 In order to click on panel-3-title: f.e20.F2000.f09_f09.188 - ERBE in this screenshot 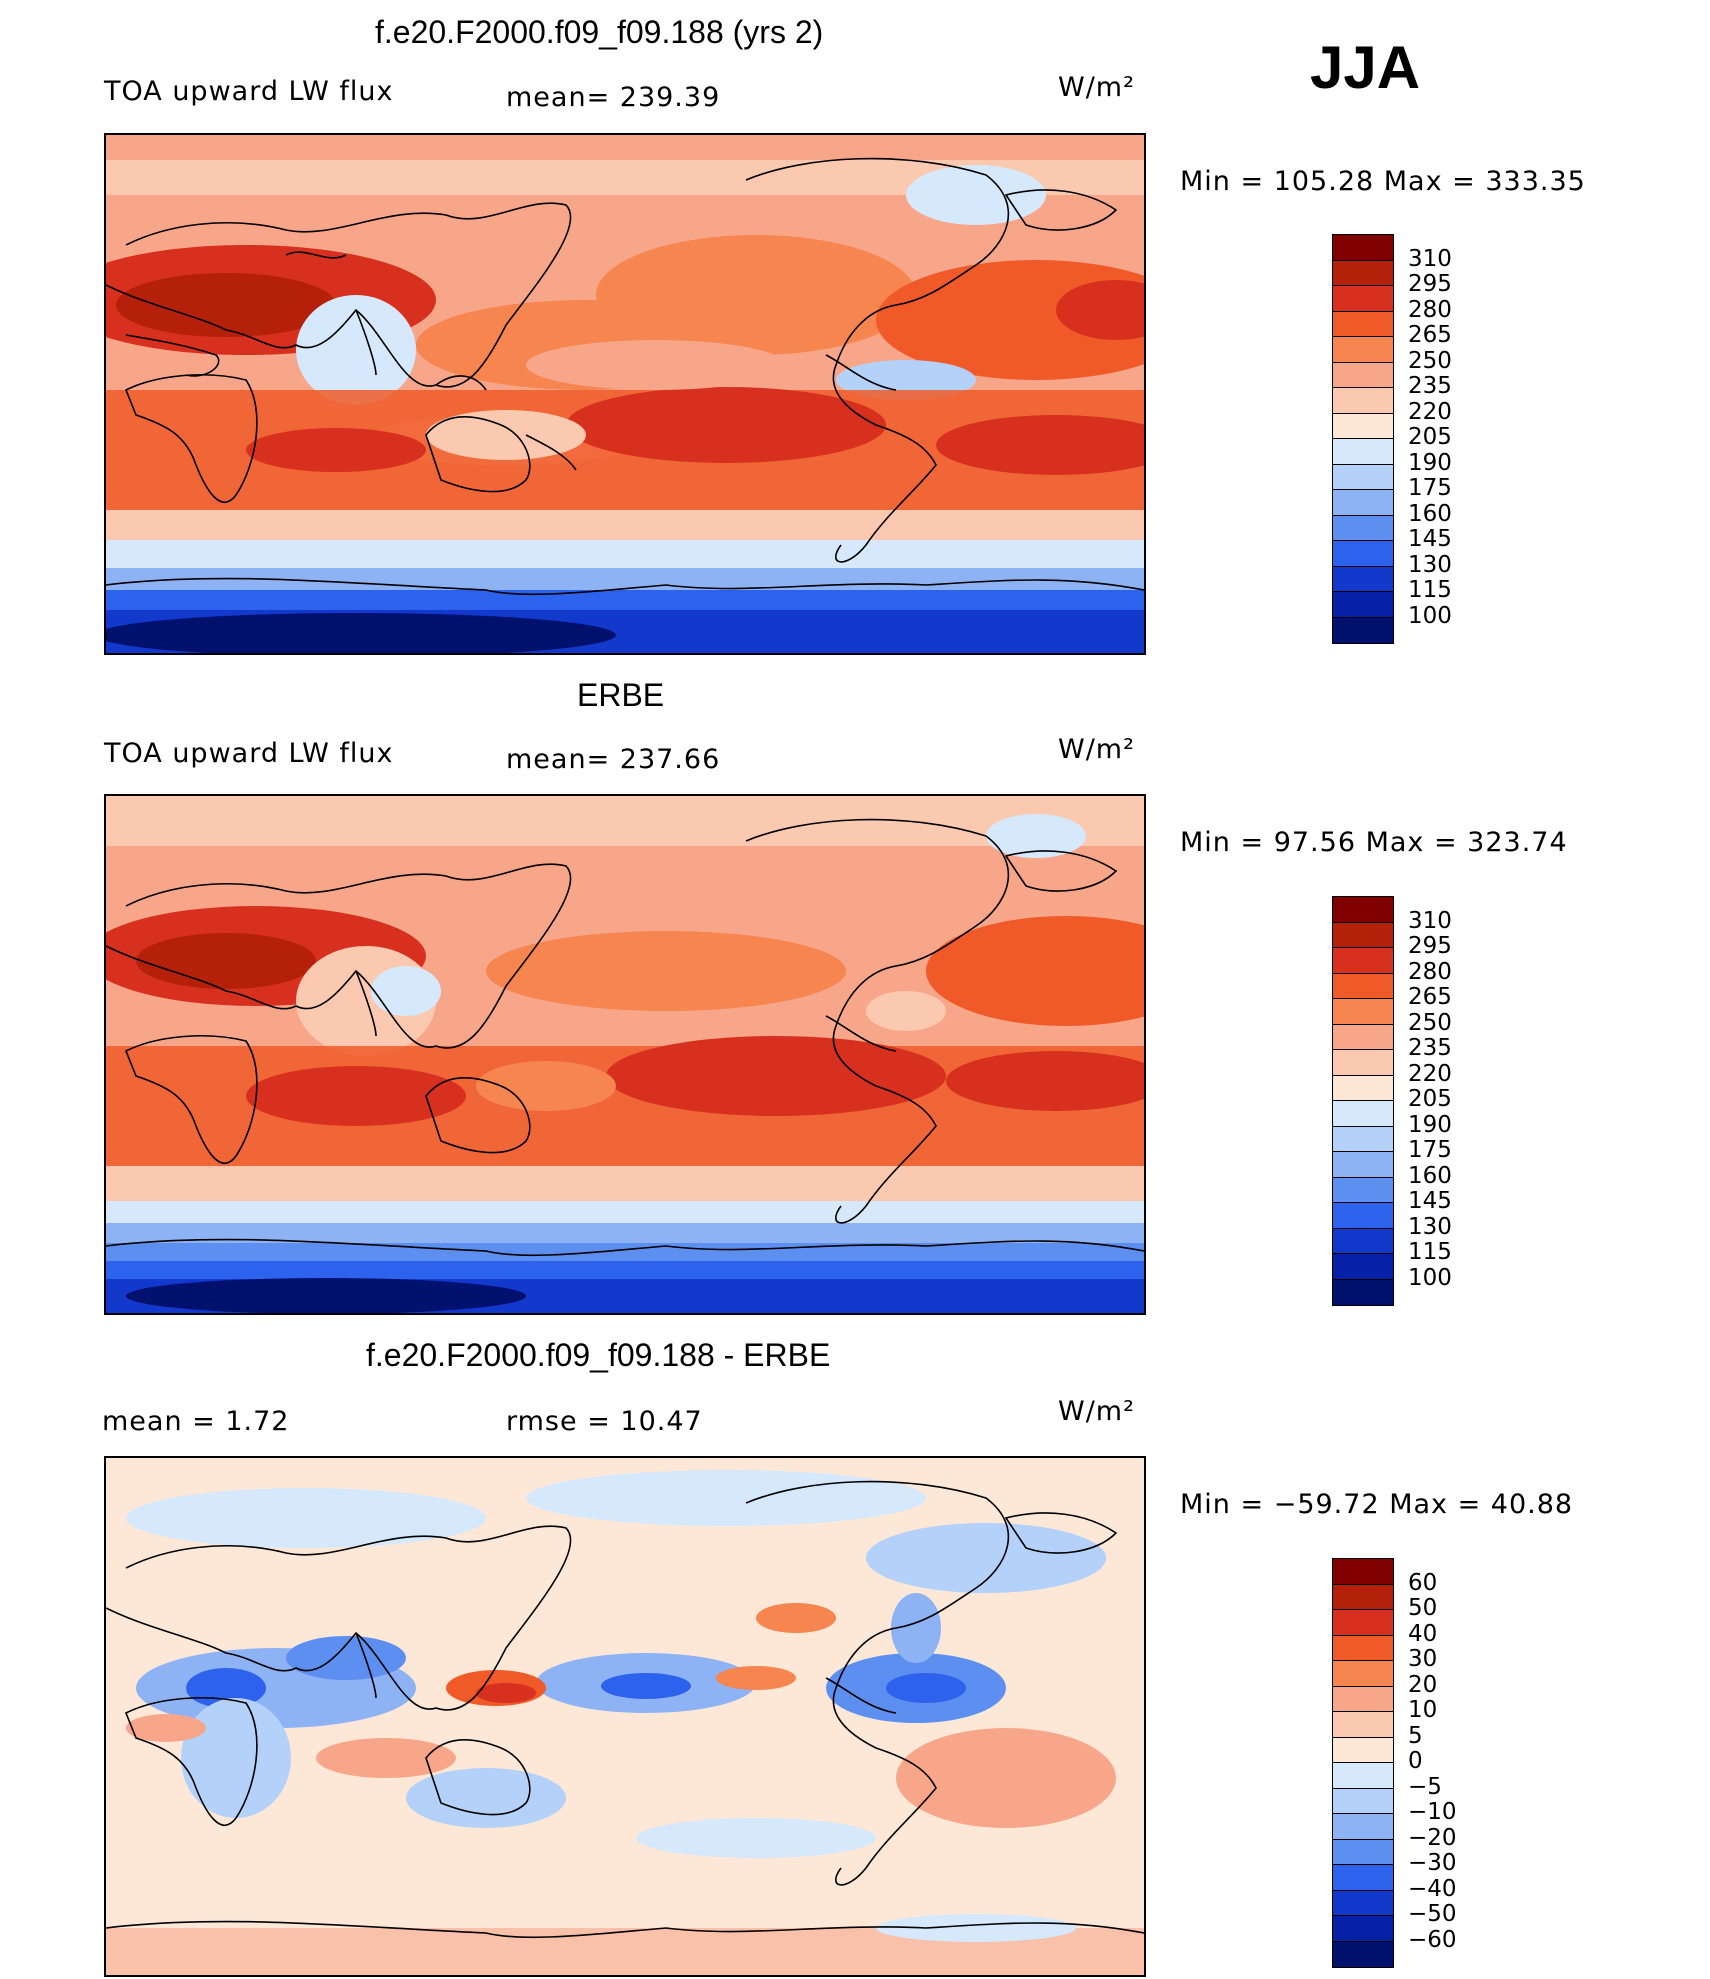, I will do `click(598, 1355)`.